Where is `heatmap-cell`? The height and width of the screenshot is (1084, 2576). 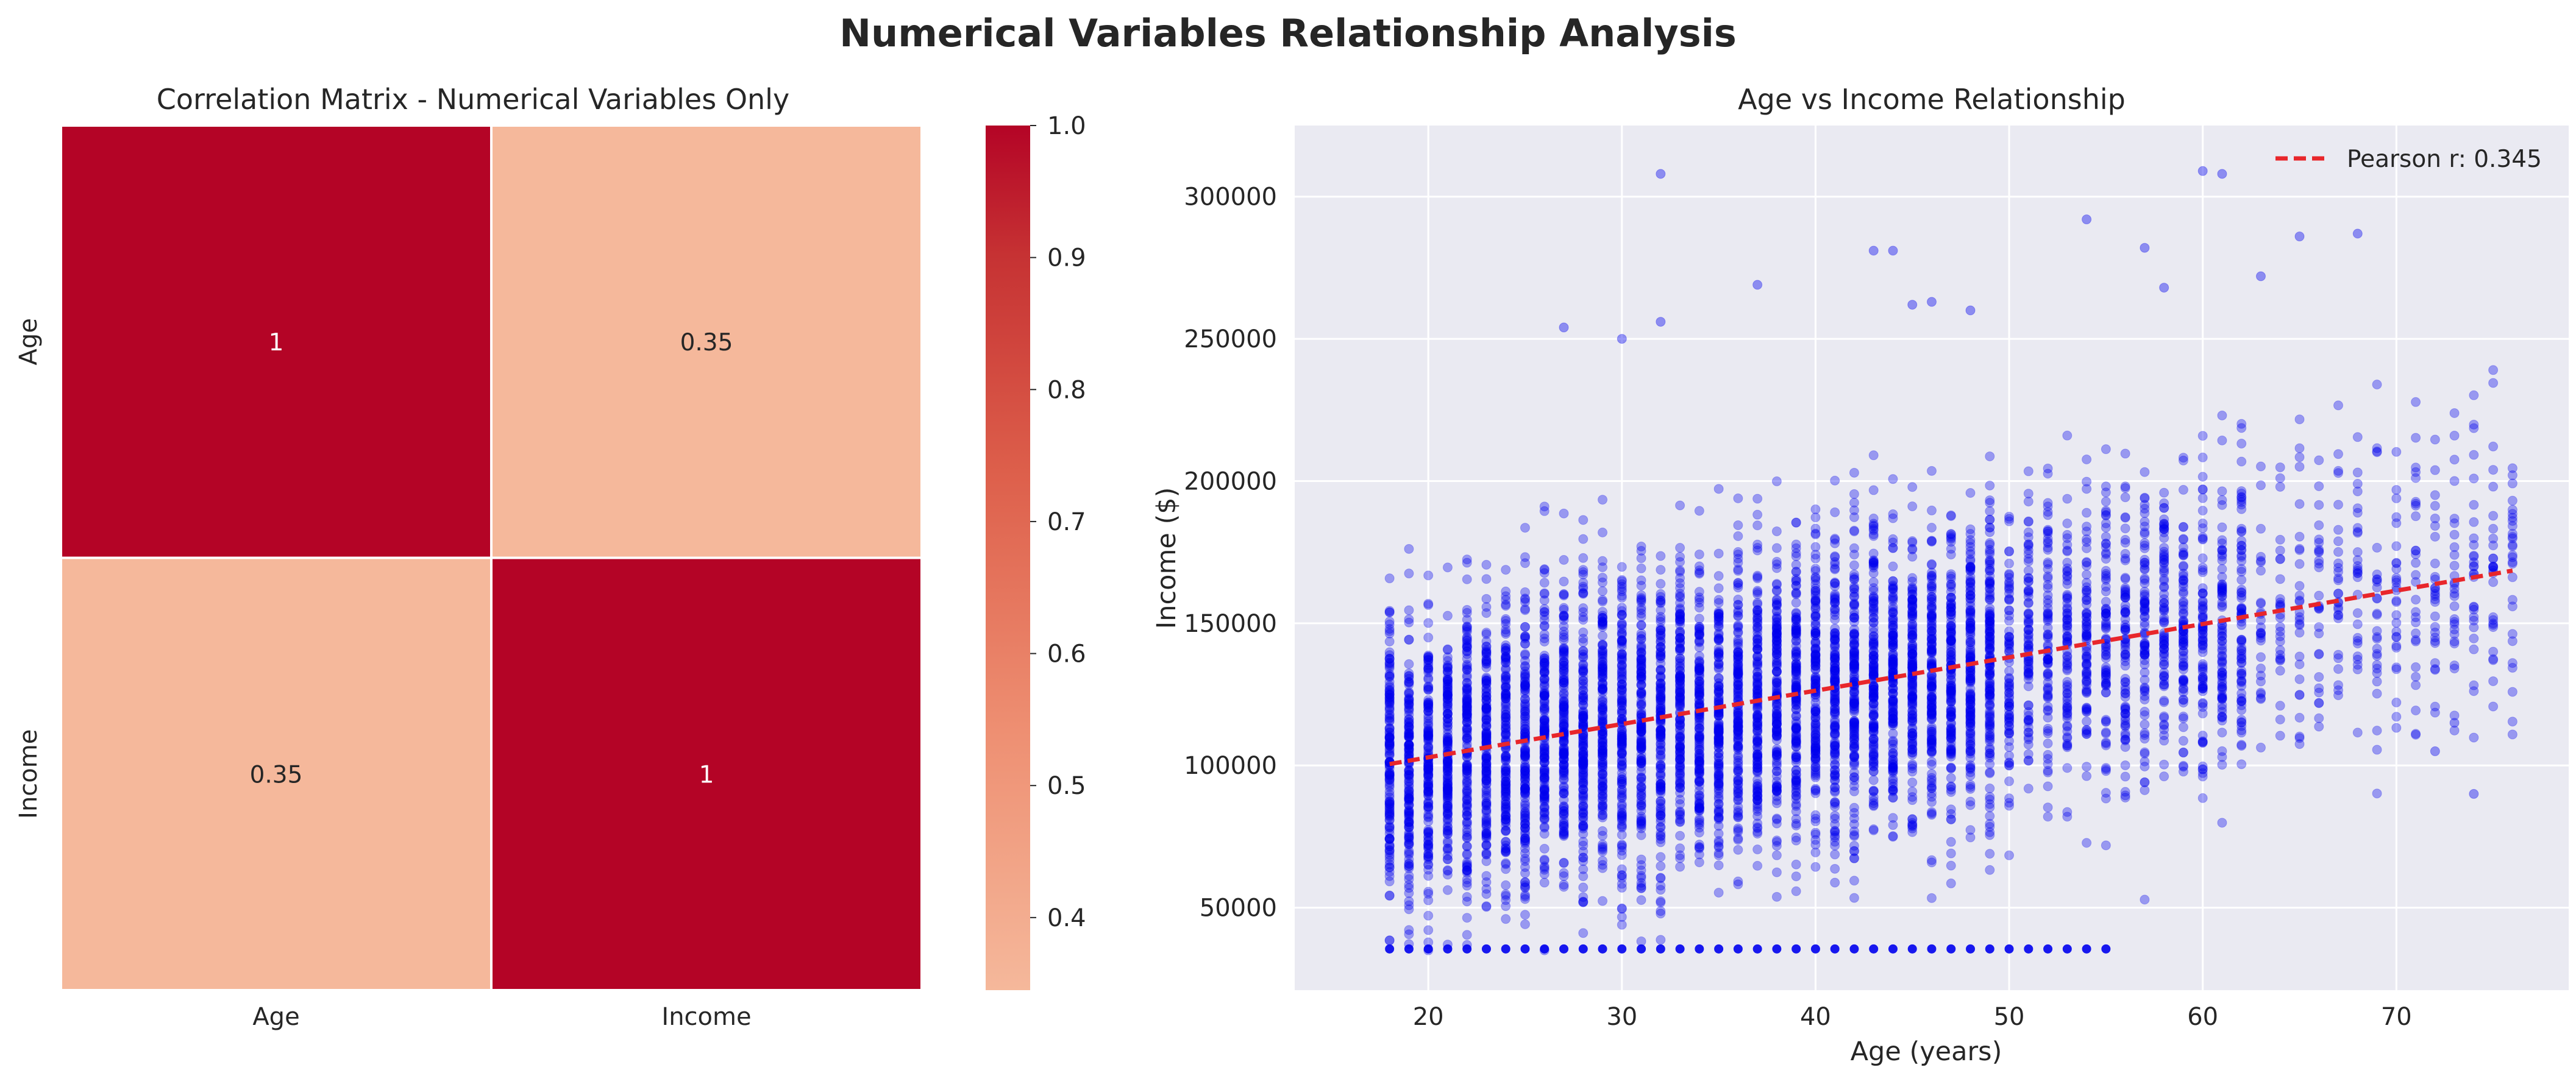
heatmap-cell is located at coordinates (276, 773).